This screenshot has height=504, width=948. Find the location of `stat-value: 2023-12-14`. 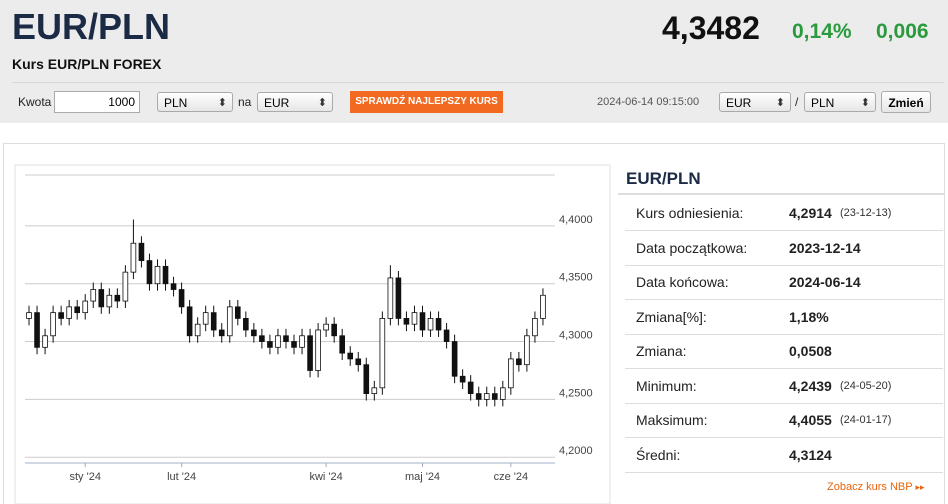

stat-value: 2023-12-14 is located at coordinates (825, 247).